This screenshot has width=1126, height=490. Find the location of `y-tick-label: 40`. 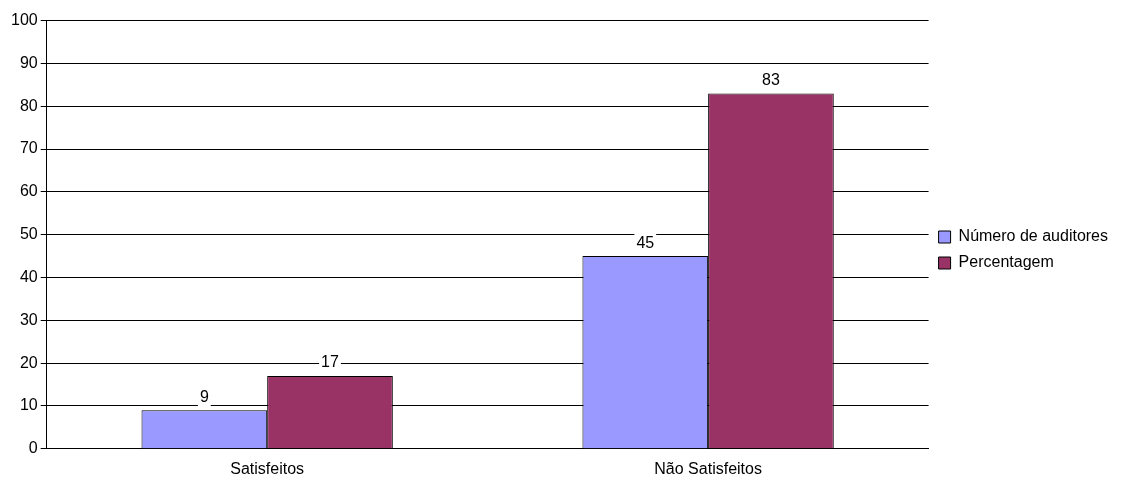

y-tick-label: 40 is located at coordinates (28, 276).